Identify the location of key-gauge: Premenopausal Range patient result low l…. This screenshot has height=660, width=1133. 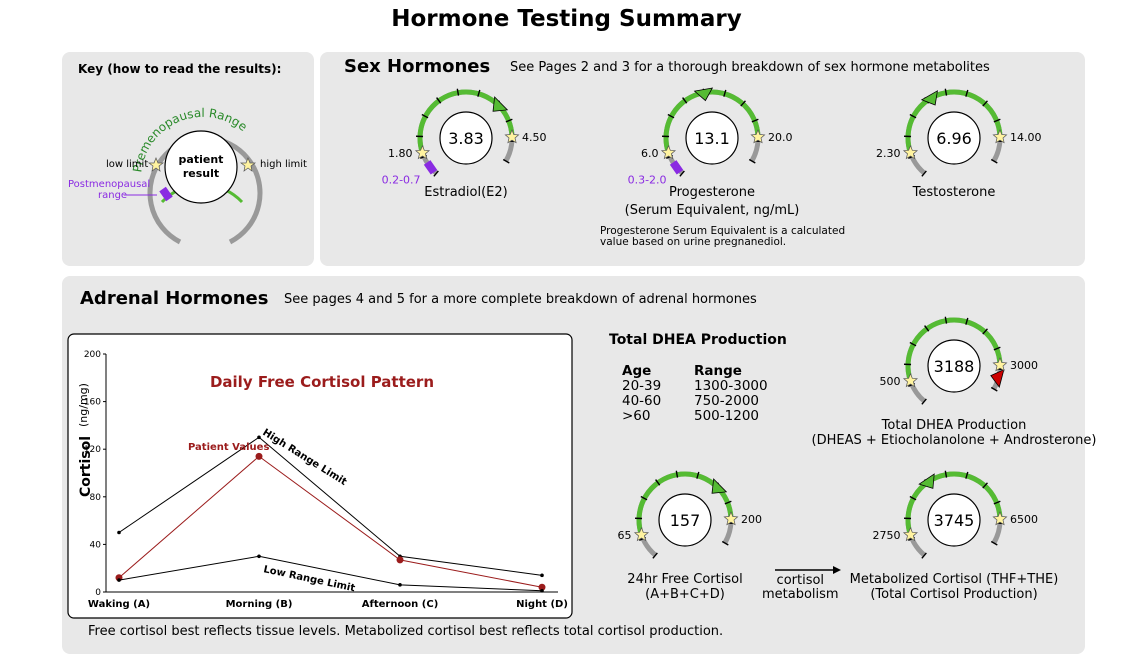
(187, 175).